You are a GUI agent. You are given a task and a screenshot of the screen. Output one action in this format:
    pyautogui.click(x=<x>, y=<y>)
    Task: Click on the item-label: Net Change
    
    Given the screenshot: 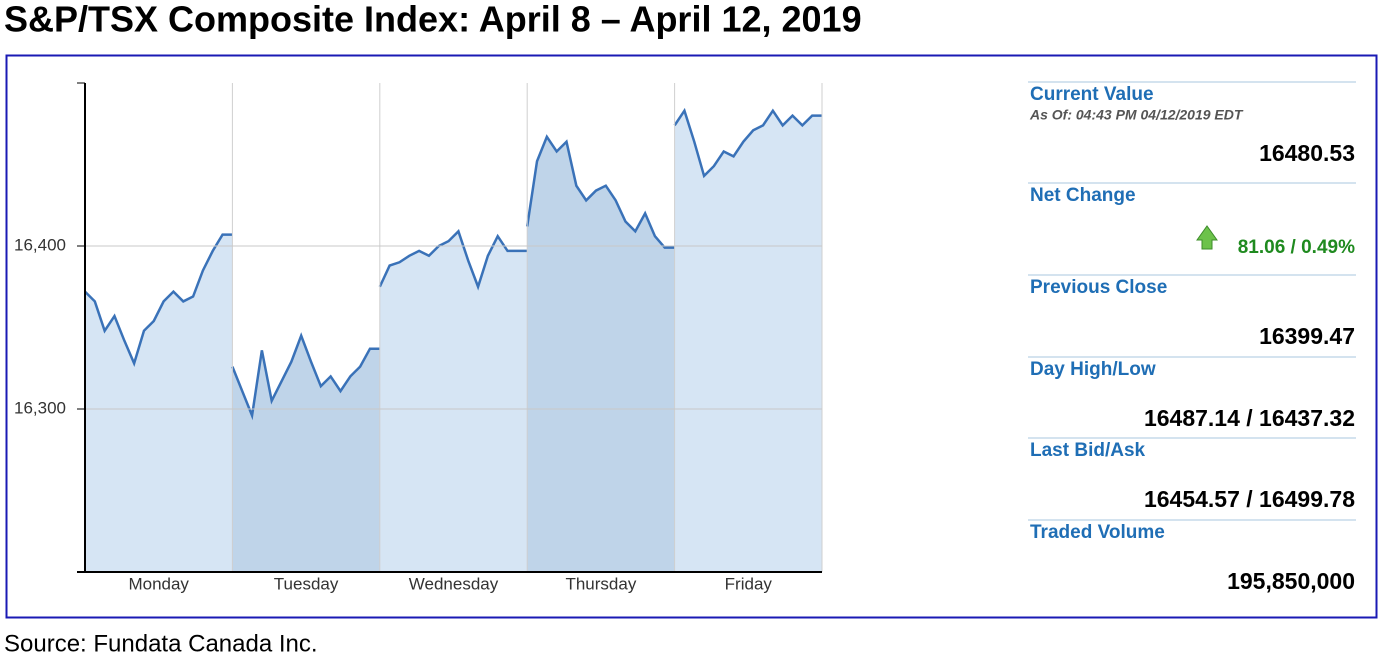 What is the action you would take?
    pyautogui.click(x=1083, y=195)
    